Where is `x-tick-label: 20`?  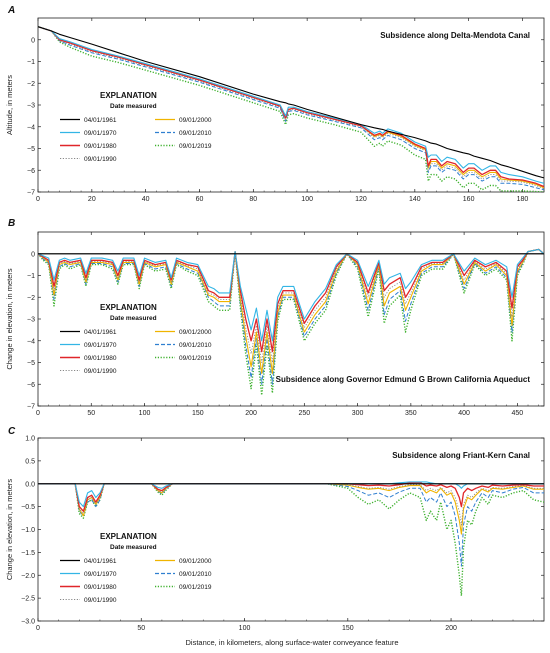 x-tick-label: 20 is located at coordinates (92, 199).